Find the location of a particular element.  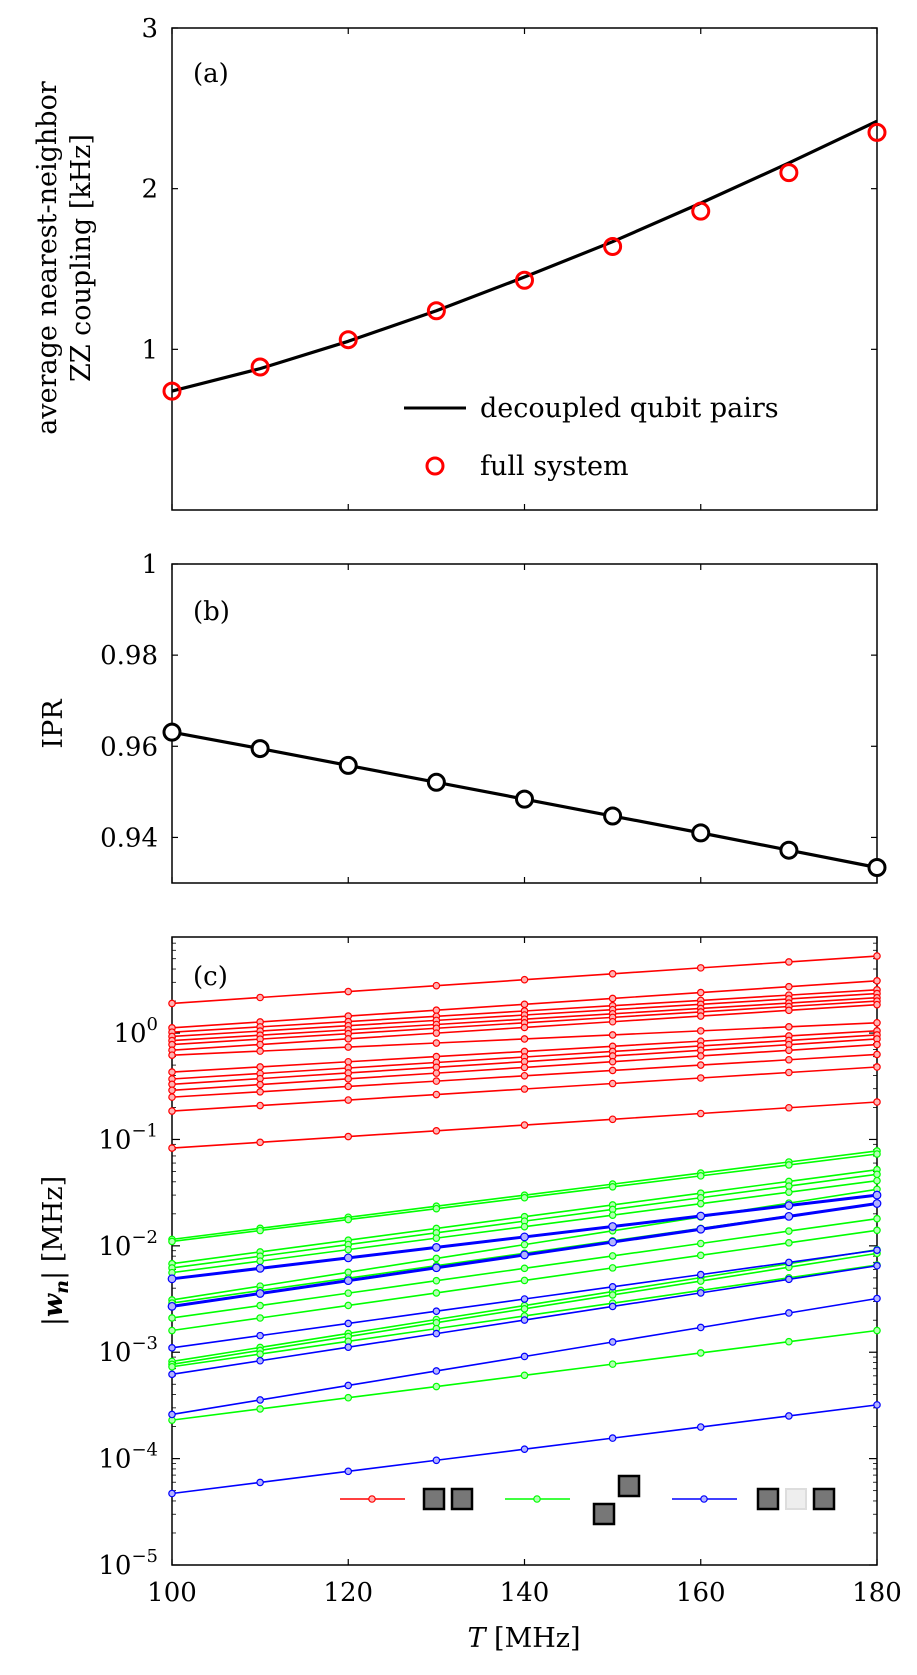

panel-b-frame is located at coordinates (524, 723).